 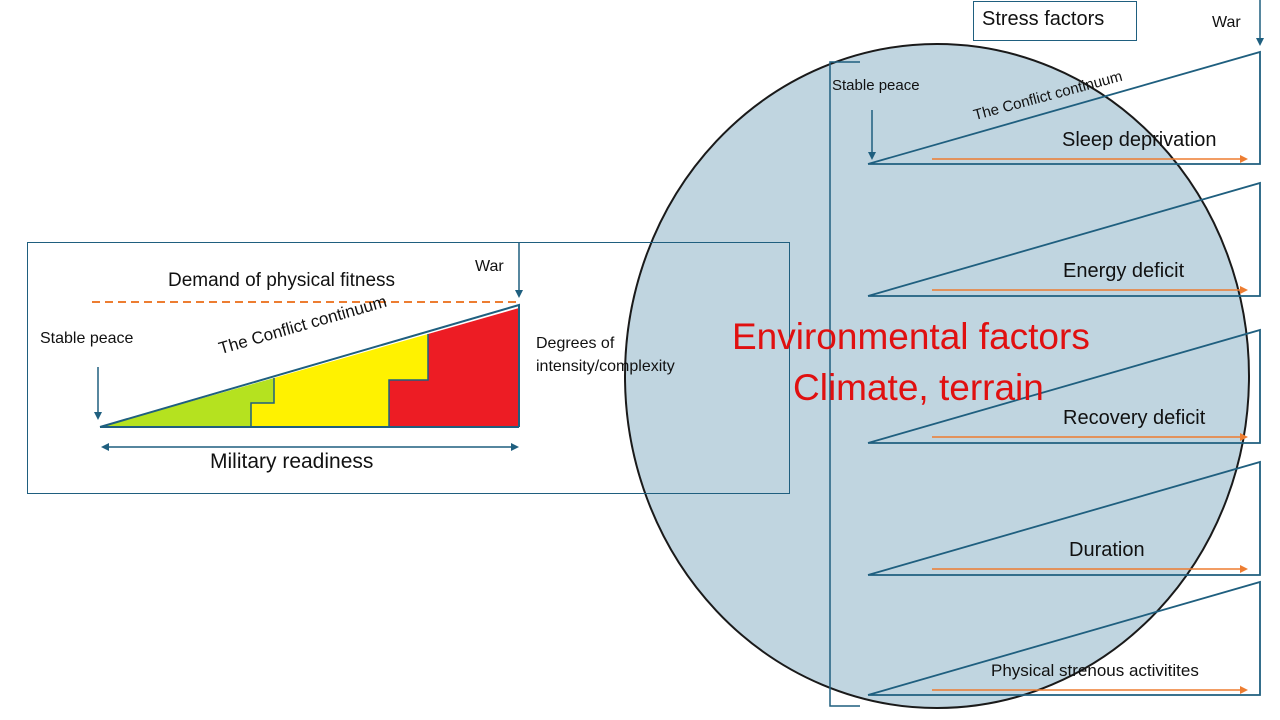 I want to click on left-panel, so click(x=307, y=346).